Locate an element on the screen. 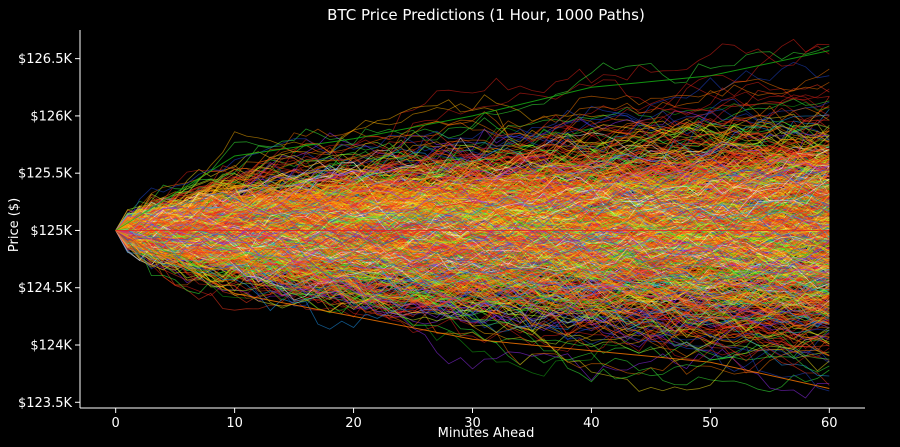  x-tick-label: 20 is located at coordinates (353, 423).